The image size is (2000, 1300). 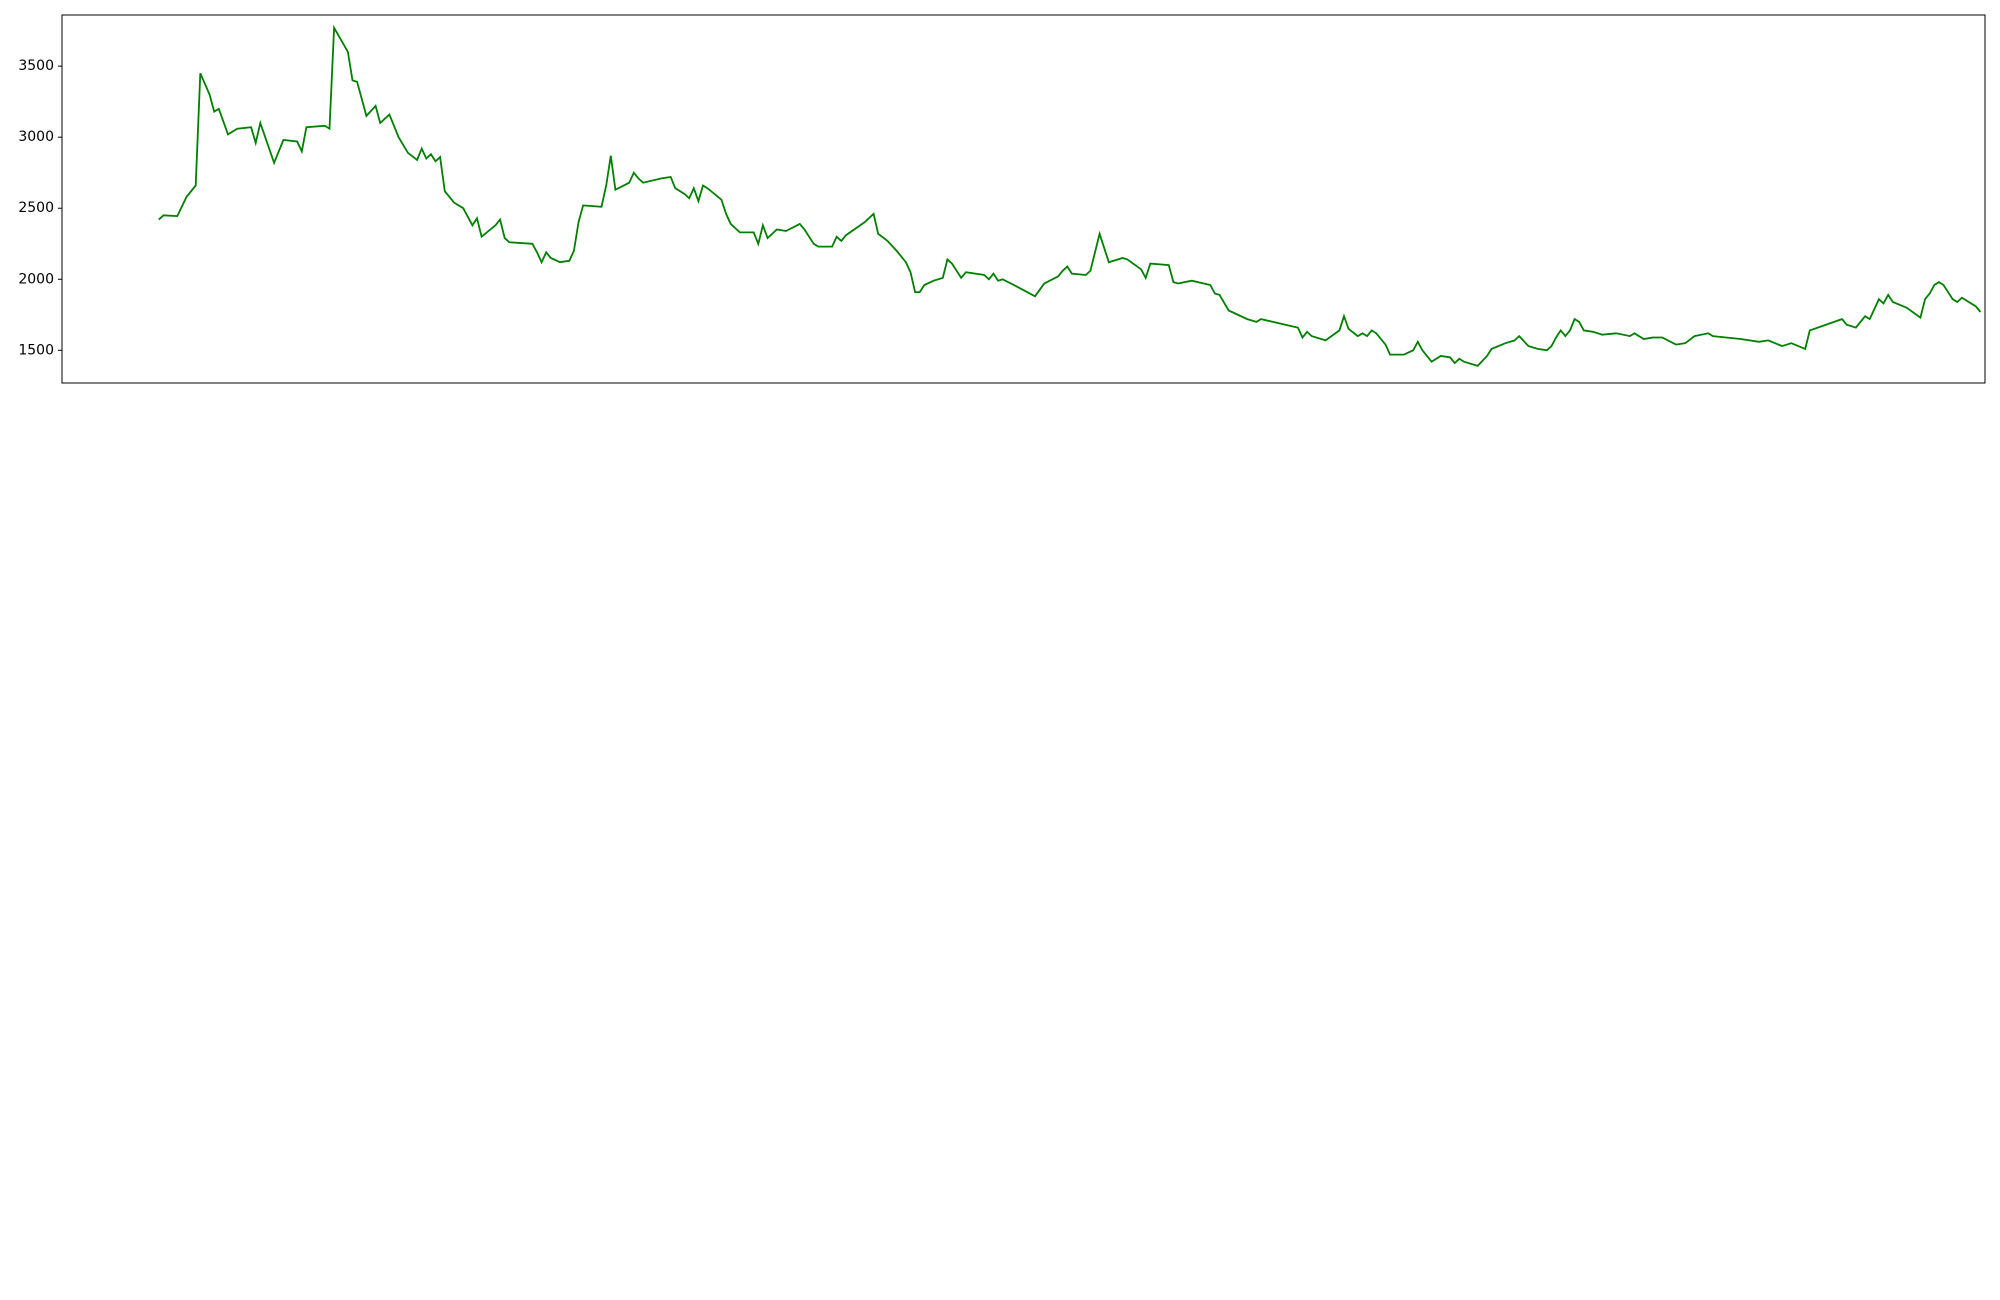 I want to click on price-ytick-label: 1500, so click(x=36, y=350).